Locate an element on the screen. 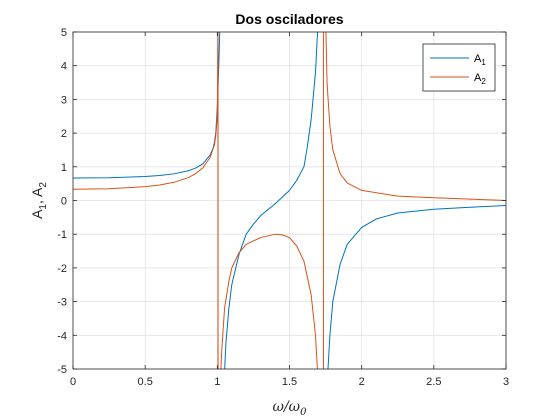 The width and height of the screenshot is (560, 420). legend-label-a1-base: A is located at coordinates (478, 59).